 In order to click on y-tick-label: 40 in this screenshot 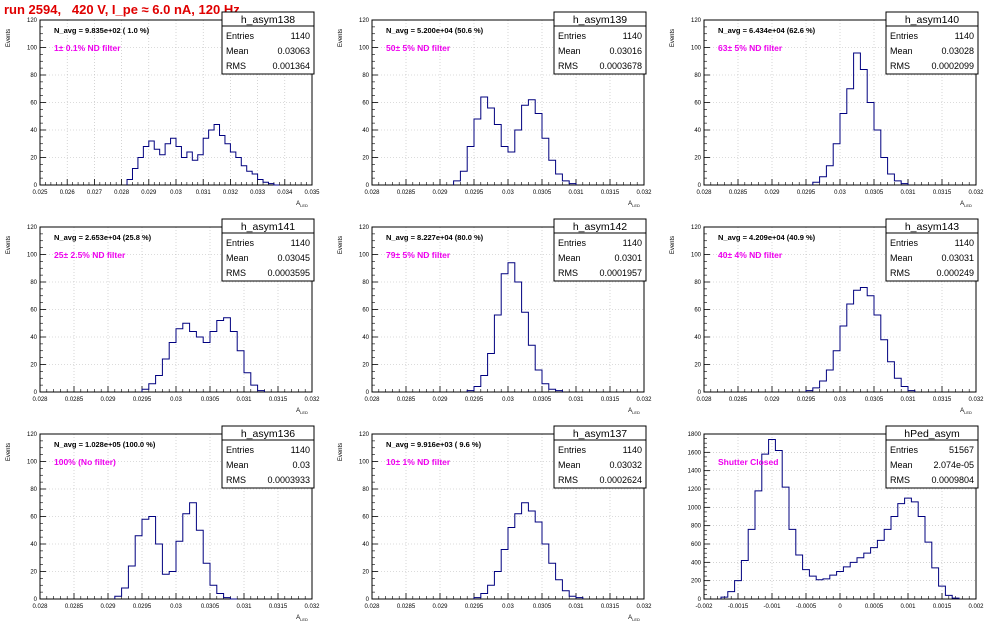, I will do `click(697, 338)`.